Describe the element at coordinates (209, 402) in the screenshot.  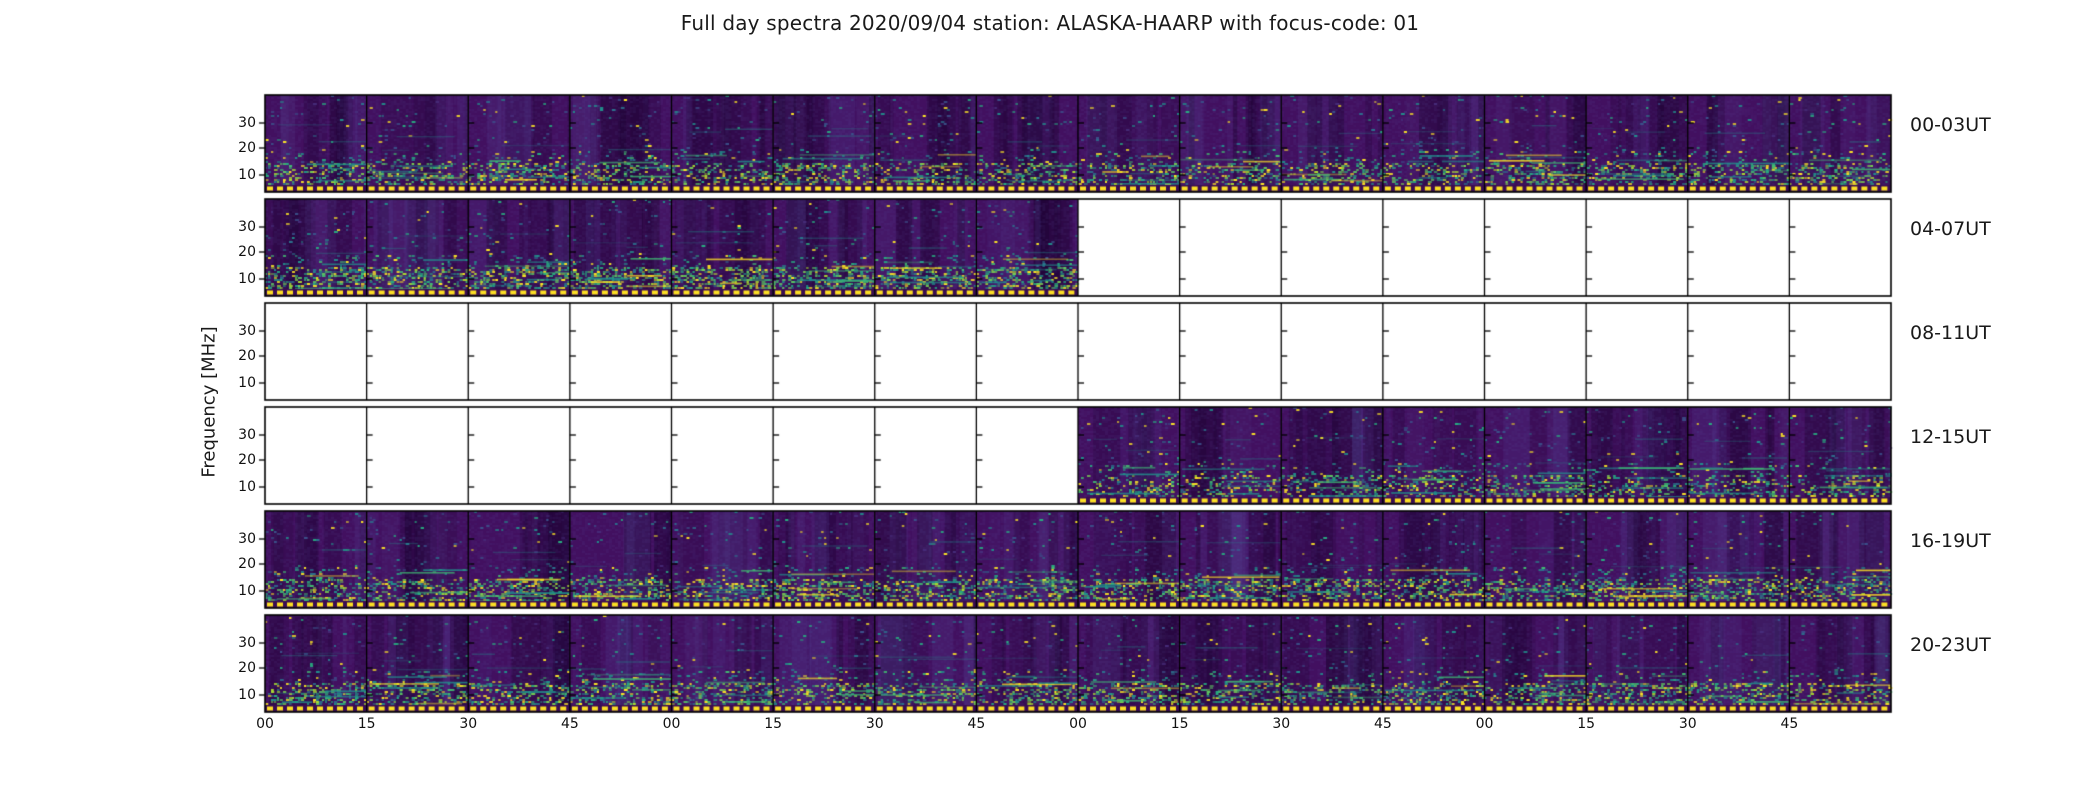
I see `frequency-axis-label: Frequency [MHz]` at that location.